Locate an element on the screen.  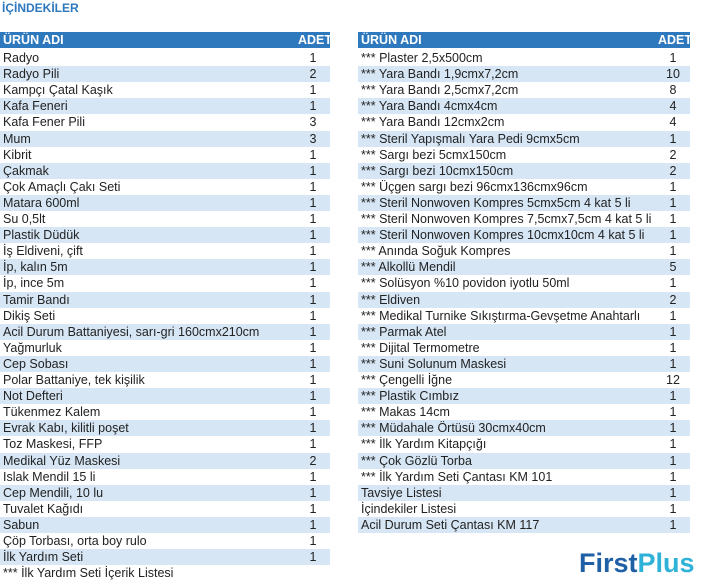
table-row: Not Defteri 1 is located at coordinates (165, 396).